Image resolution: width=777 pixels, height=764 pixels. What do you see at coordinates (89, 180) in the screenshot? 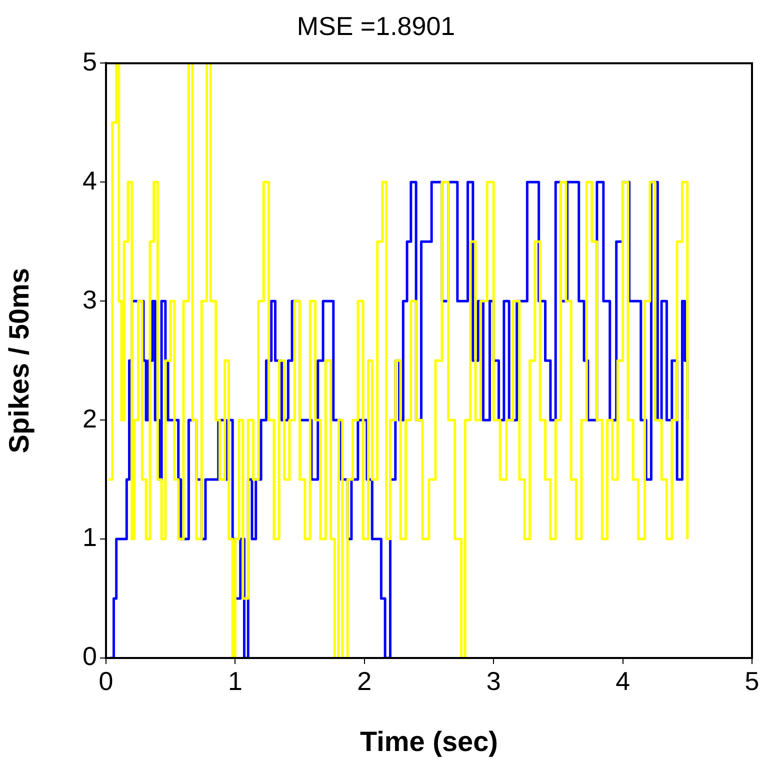
I see `y-tick-label: 4` at bounding box center [89, 180].